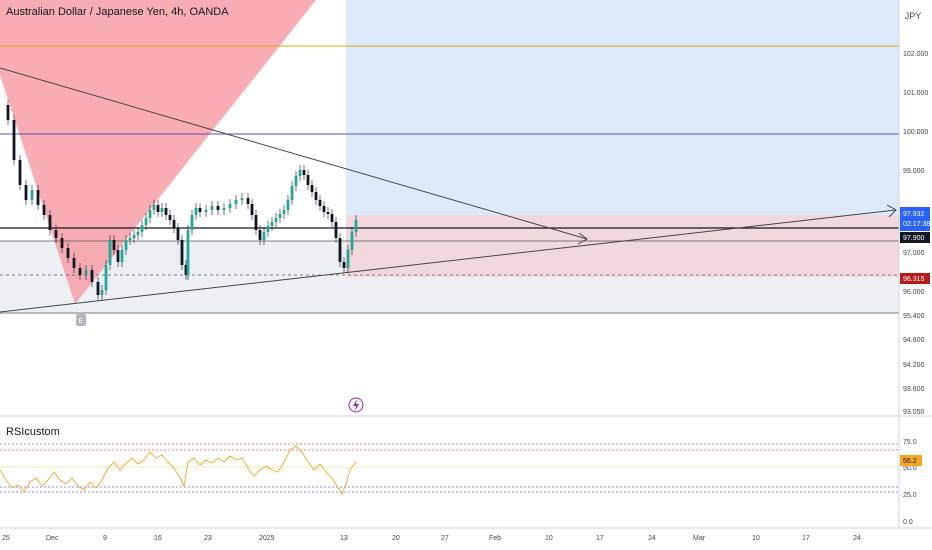 Image resolution: width=932 pixels, height=550 pixels. Describe the element at coordinates (208, 538) in the screenshot. I see `time-tick: 23` at that location.